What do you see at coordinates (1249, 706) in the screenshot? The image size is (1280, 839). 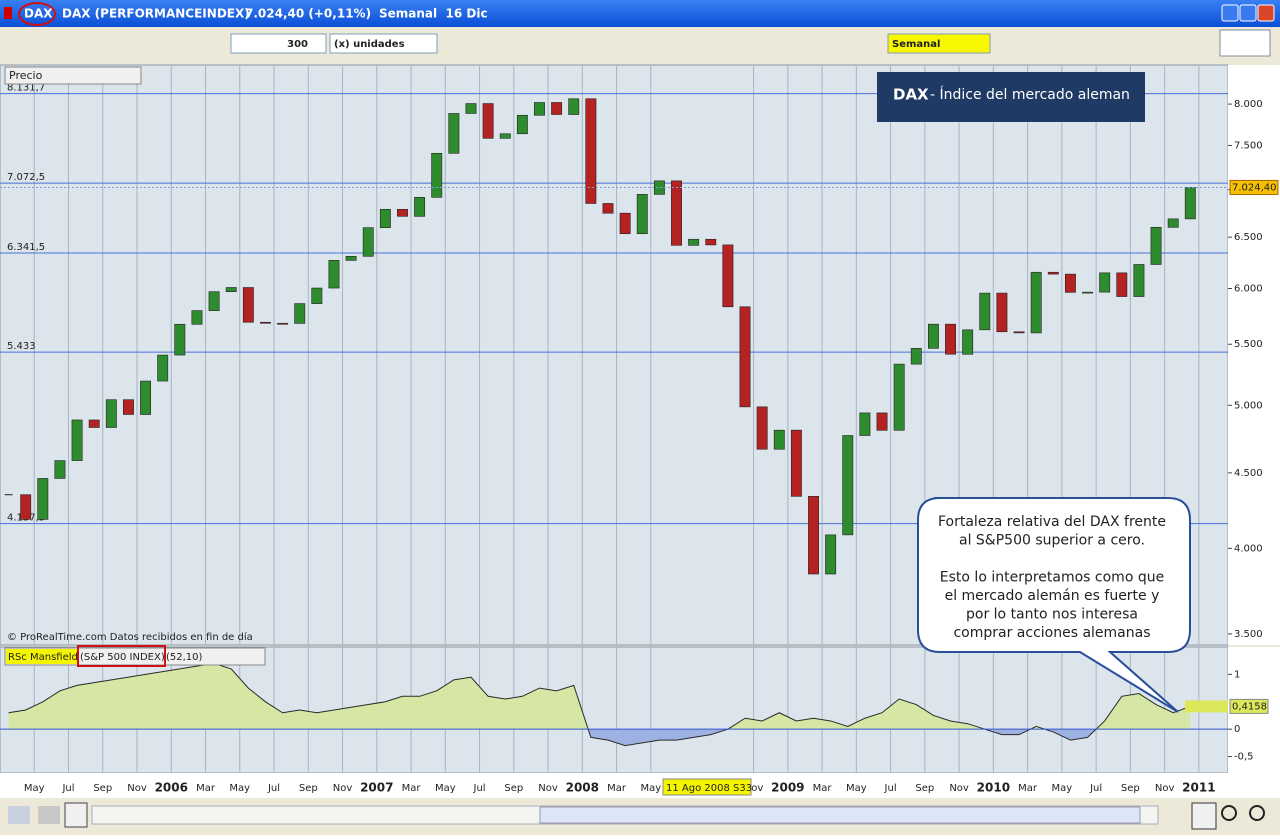 I see `rsc-last: 0,4158` at bounding box center [1249, 706].